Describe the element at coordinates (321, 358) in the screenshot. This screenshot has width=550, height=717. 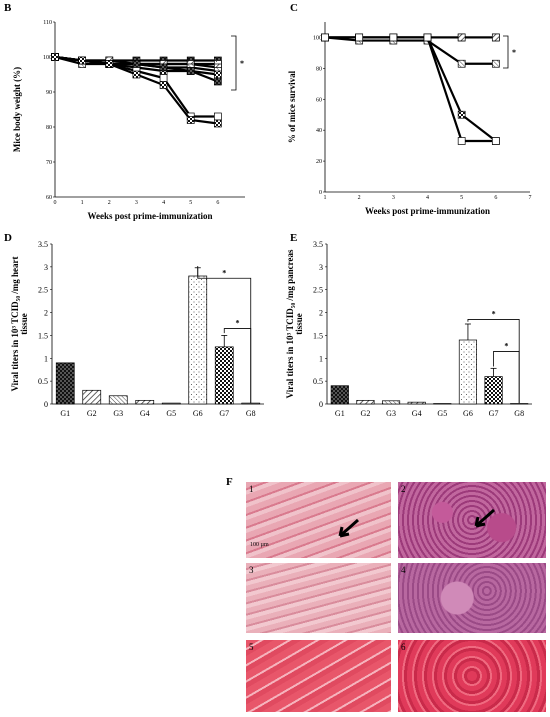
I see `y-tick-label: 1` at that location.